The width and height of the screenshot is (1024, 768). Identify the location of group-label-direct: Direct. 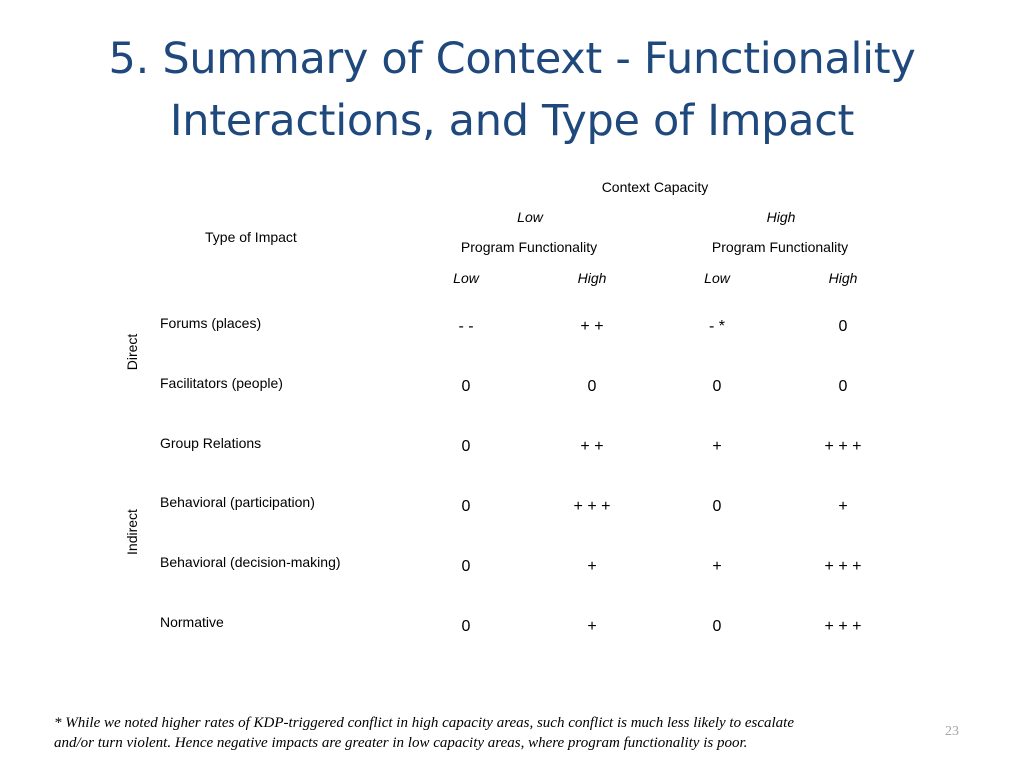
(132, 352).